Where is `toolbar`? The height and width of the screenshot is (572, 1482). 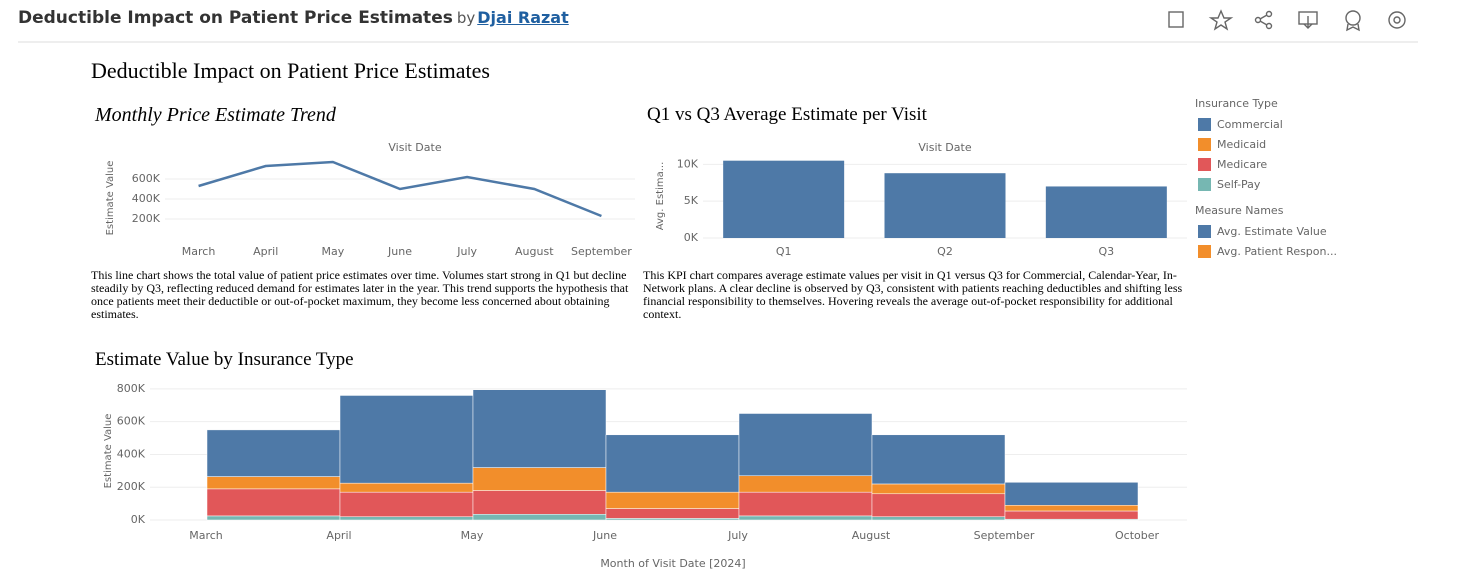
toolbar is located at coordinates (1287, 20).